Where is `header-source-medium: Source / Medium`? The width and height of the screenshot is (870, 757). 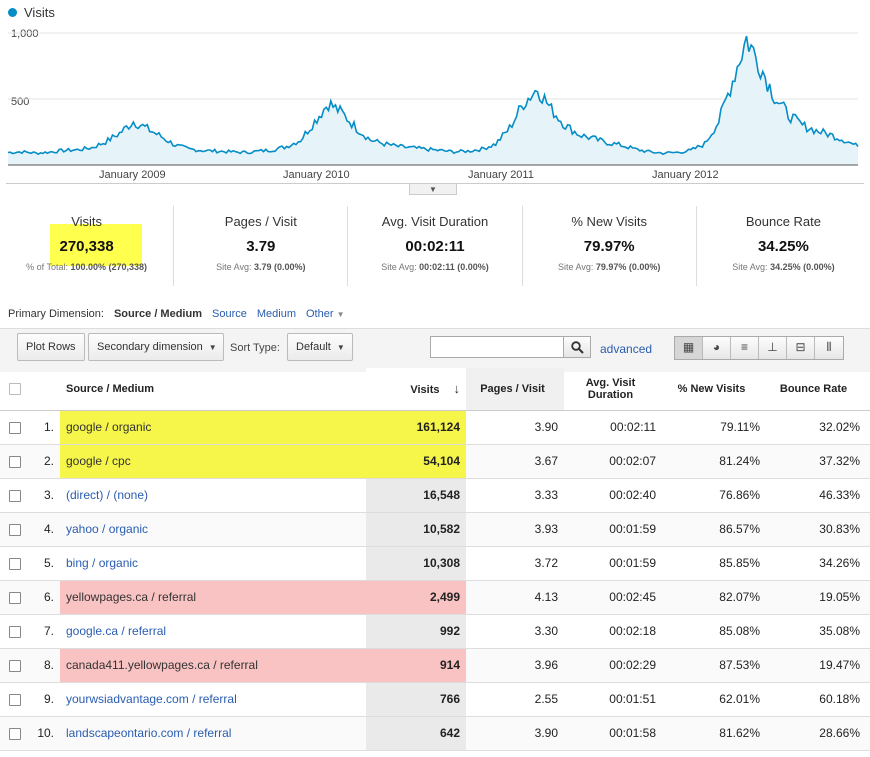
header-source-medium: Source / Medium is located at coordinates (213, 389).